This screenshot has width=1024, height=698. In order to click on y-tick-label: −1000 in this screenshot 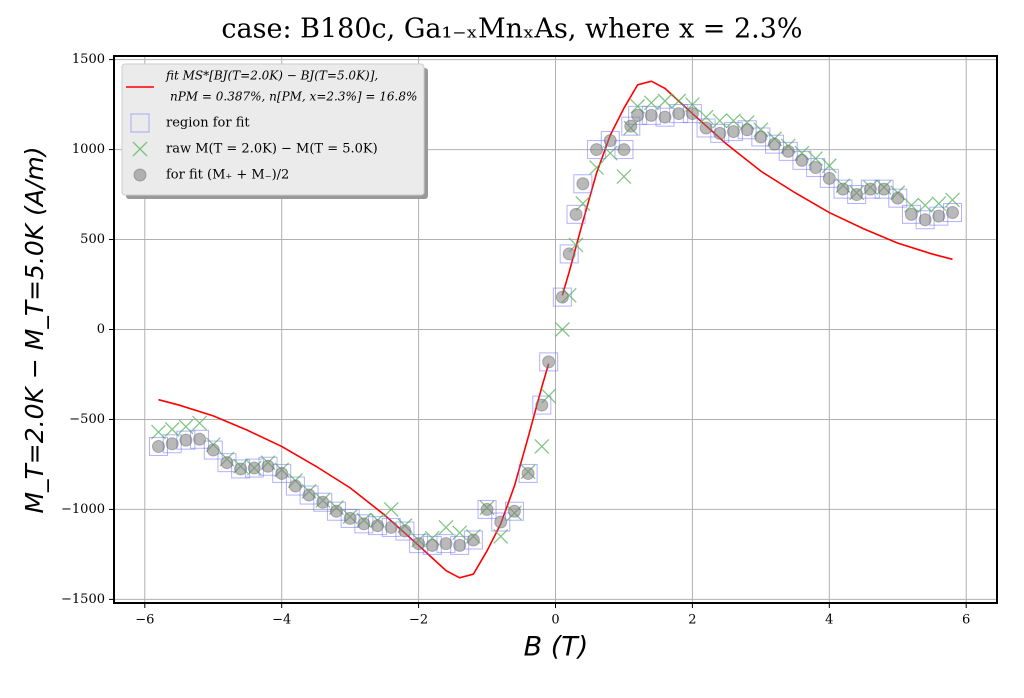, I will do `click(83, 509)`.